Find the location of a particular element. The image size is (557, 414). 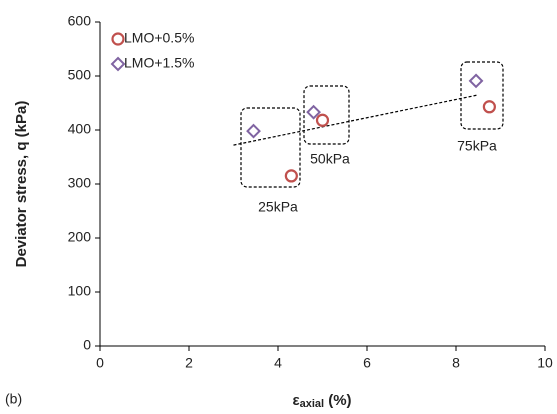

x-tick-label: 6 is located at coordinates (367, 363).